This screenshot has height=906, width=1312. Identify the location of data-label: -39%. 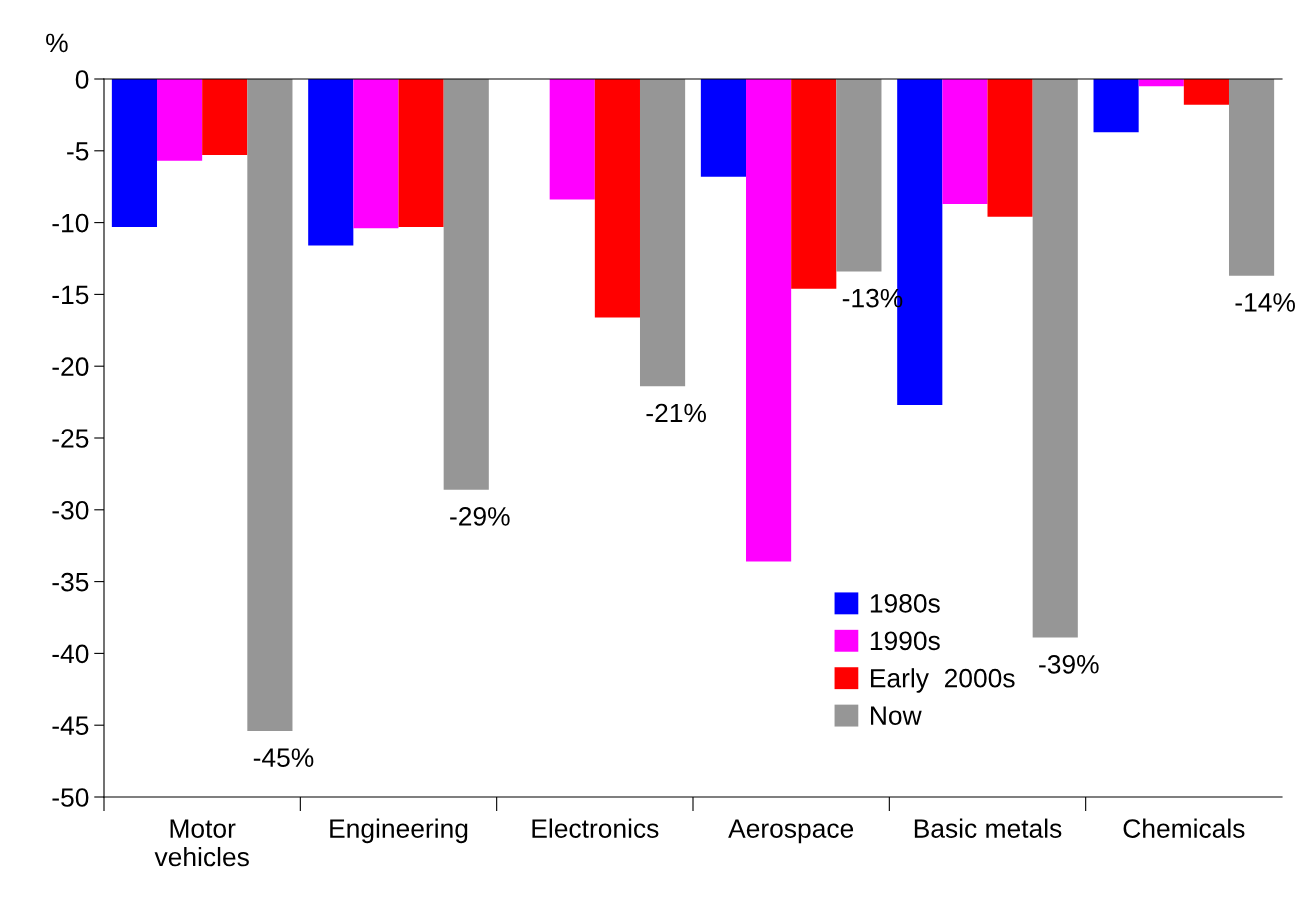
(1069, 664).